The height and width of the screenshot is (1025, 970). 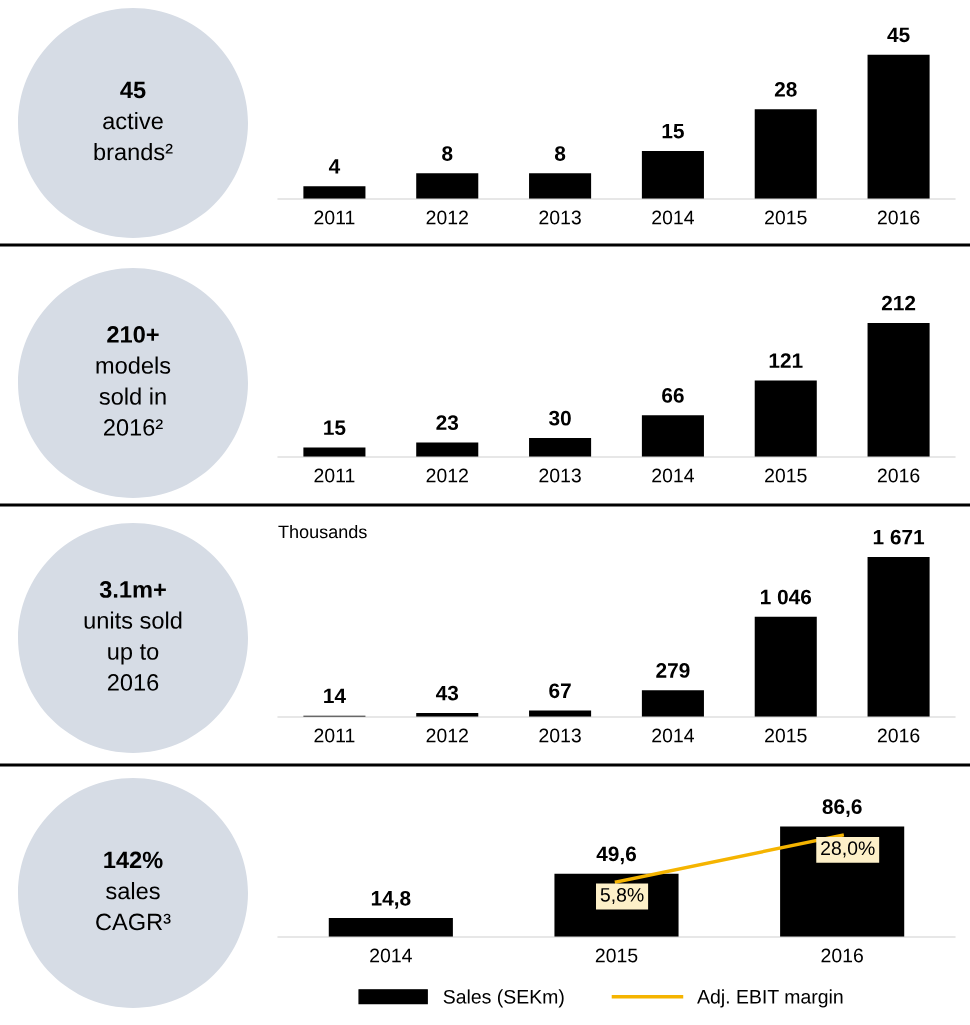 What do you see at coordinates (334, 166) in the screenshot?
I see `data-label: 4` at bounding box center [334, 166].